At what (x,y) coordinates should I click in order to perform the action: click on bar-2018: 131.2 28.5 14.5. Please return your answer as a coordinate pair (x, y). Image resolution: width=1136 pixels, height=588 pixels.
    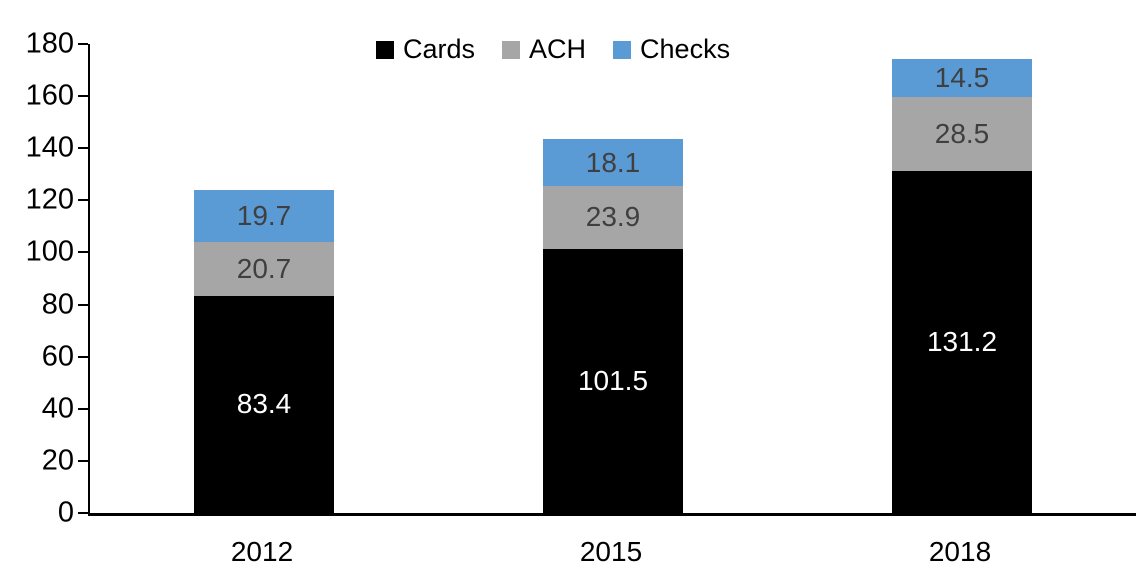
    Looking at the image, I should click on (962, 286).